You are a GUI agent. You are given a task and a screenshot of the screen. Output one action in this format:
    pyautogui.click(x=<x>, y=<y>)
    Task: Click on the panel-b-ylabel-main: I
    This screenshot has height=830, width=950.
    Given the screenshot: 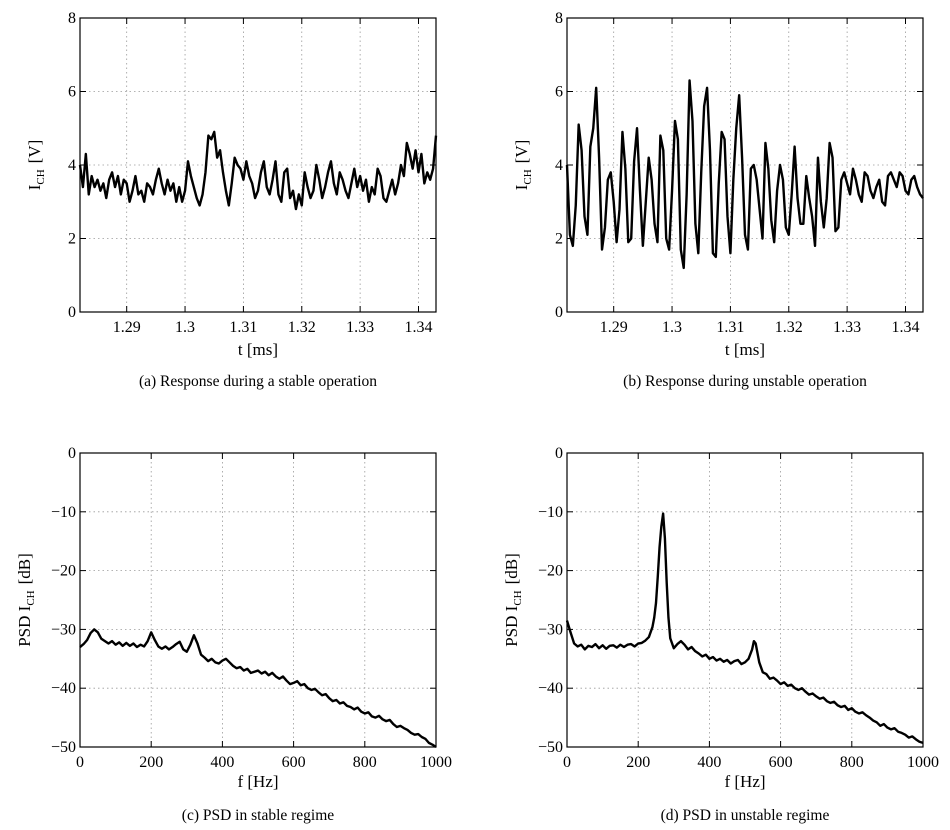 What is the action you would take?
    pyautogui.click(x=521, y=187)
    